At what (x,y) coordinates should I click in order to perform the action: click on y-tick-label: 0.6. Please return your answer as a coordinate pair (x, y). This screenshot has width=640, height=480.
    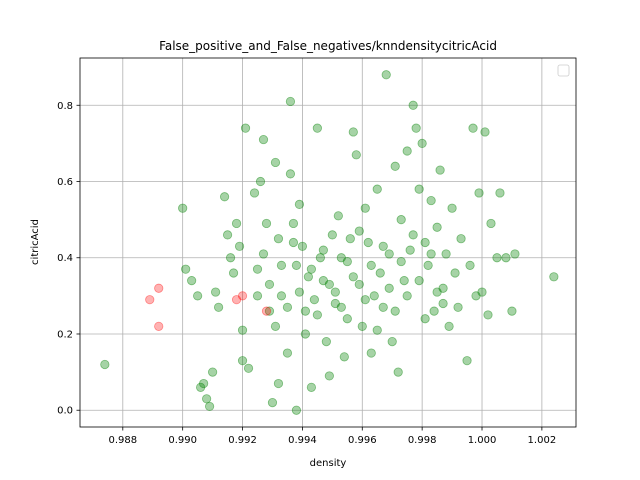
    Looking at the image, I should click on (65, 182).